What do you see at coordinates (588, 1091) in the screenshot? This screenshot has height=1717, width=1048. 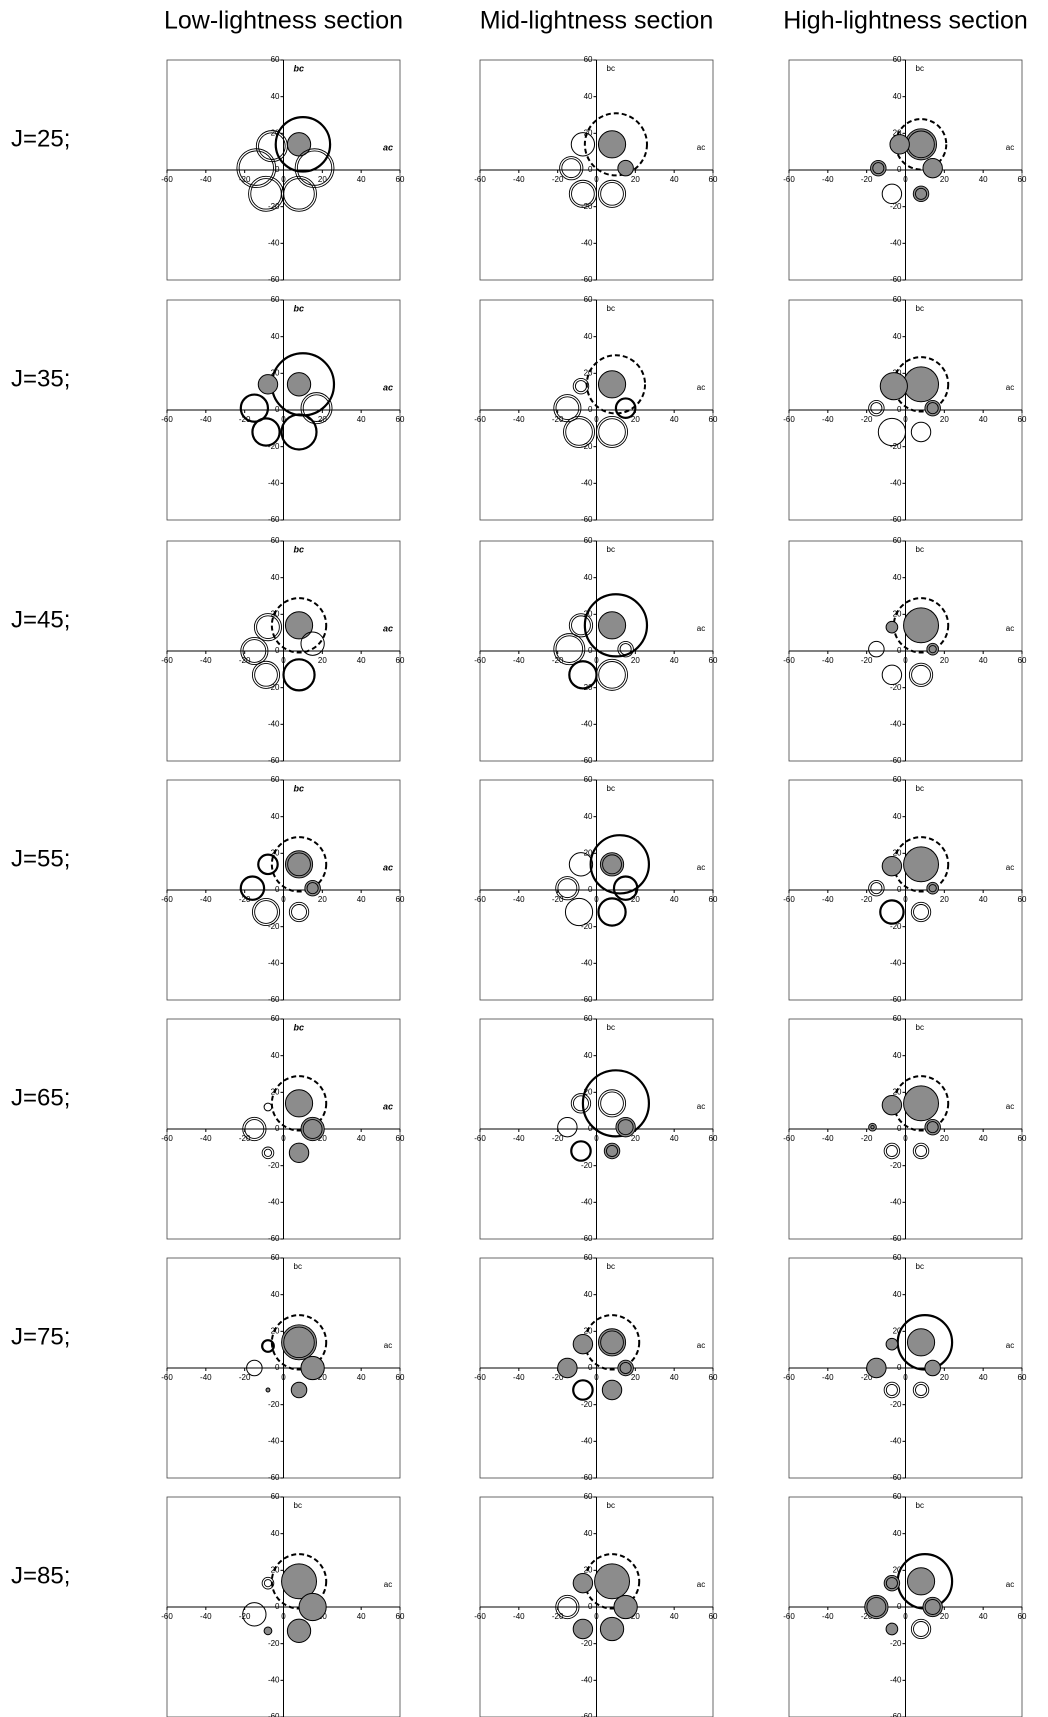 I see `y-tick-label: 20` at bounding box center [588, 1091].